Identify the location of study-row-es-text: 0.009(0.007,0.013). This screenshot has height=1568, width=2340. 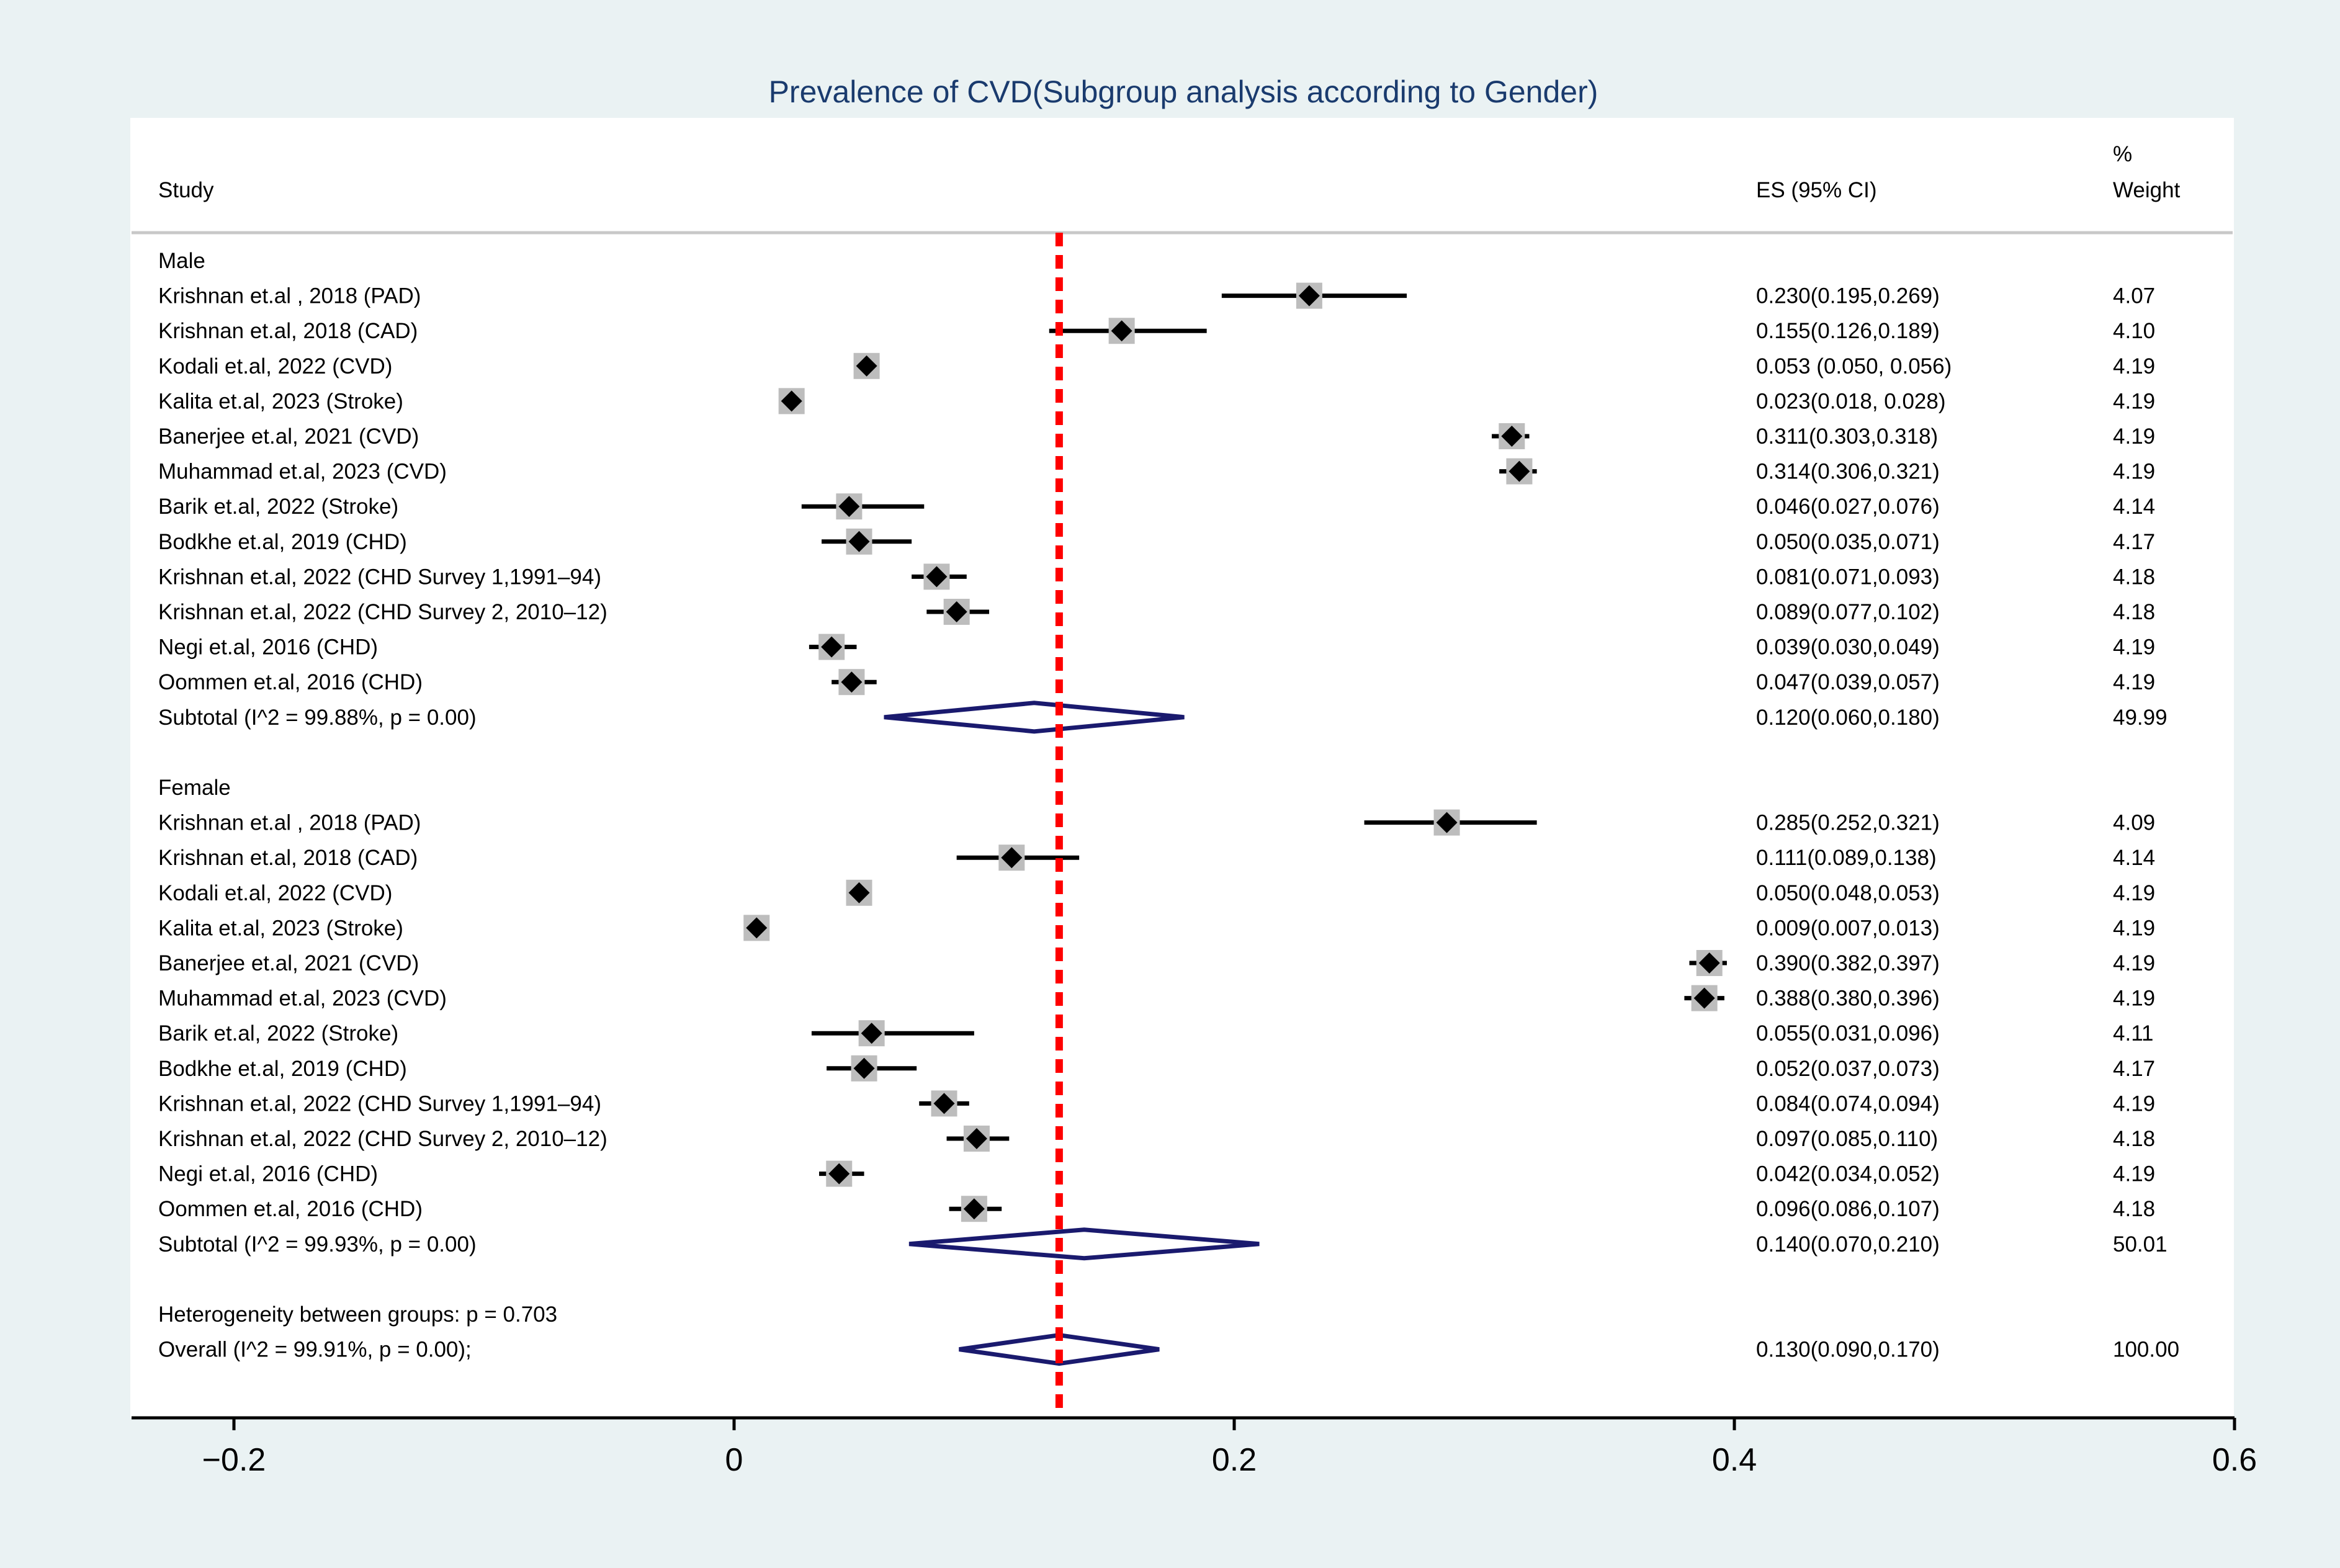
(1848, 928).